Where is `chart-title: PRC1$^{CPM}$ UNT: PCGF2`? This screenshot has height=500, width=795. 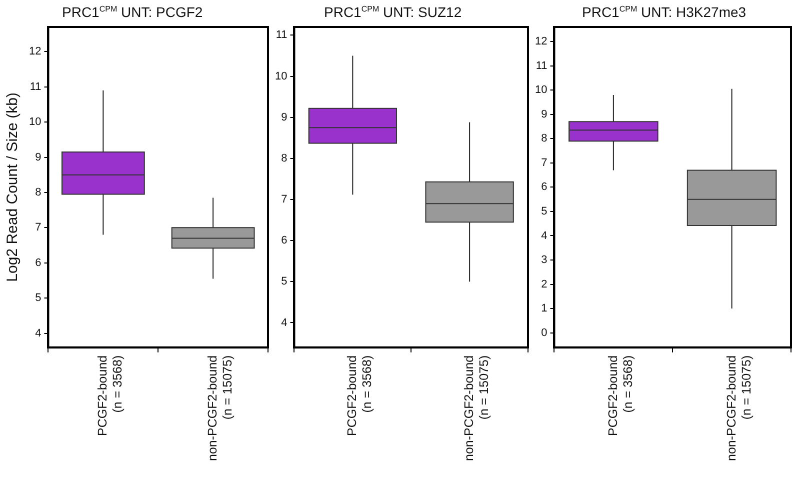
chart-title: PRC1$^{CPM}$ UNT: PCGF2 is located at coordinates (132, 12).